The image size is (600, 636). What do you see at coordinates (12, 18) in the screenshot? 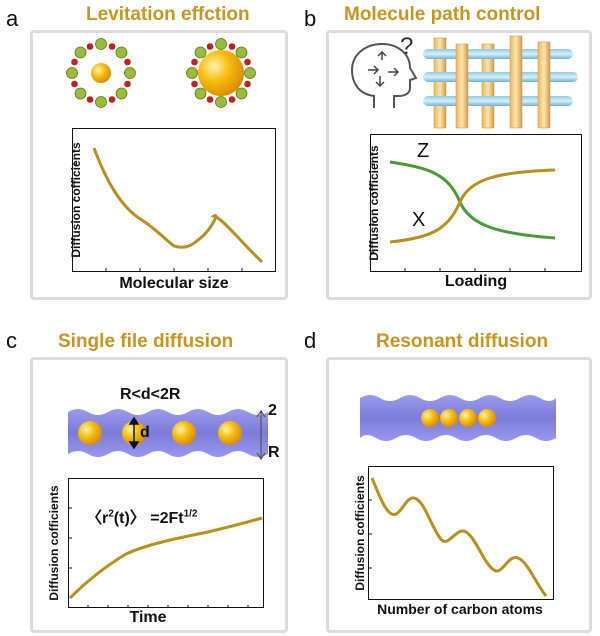
I see `panel-a-letter: a` at bounding box center [12, 18].